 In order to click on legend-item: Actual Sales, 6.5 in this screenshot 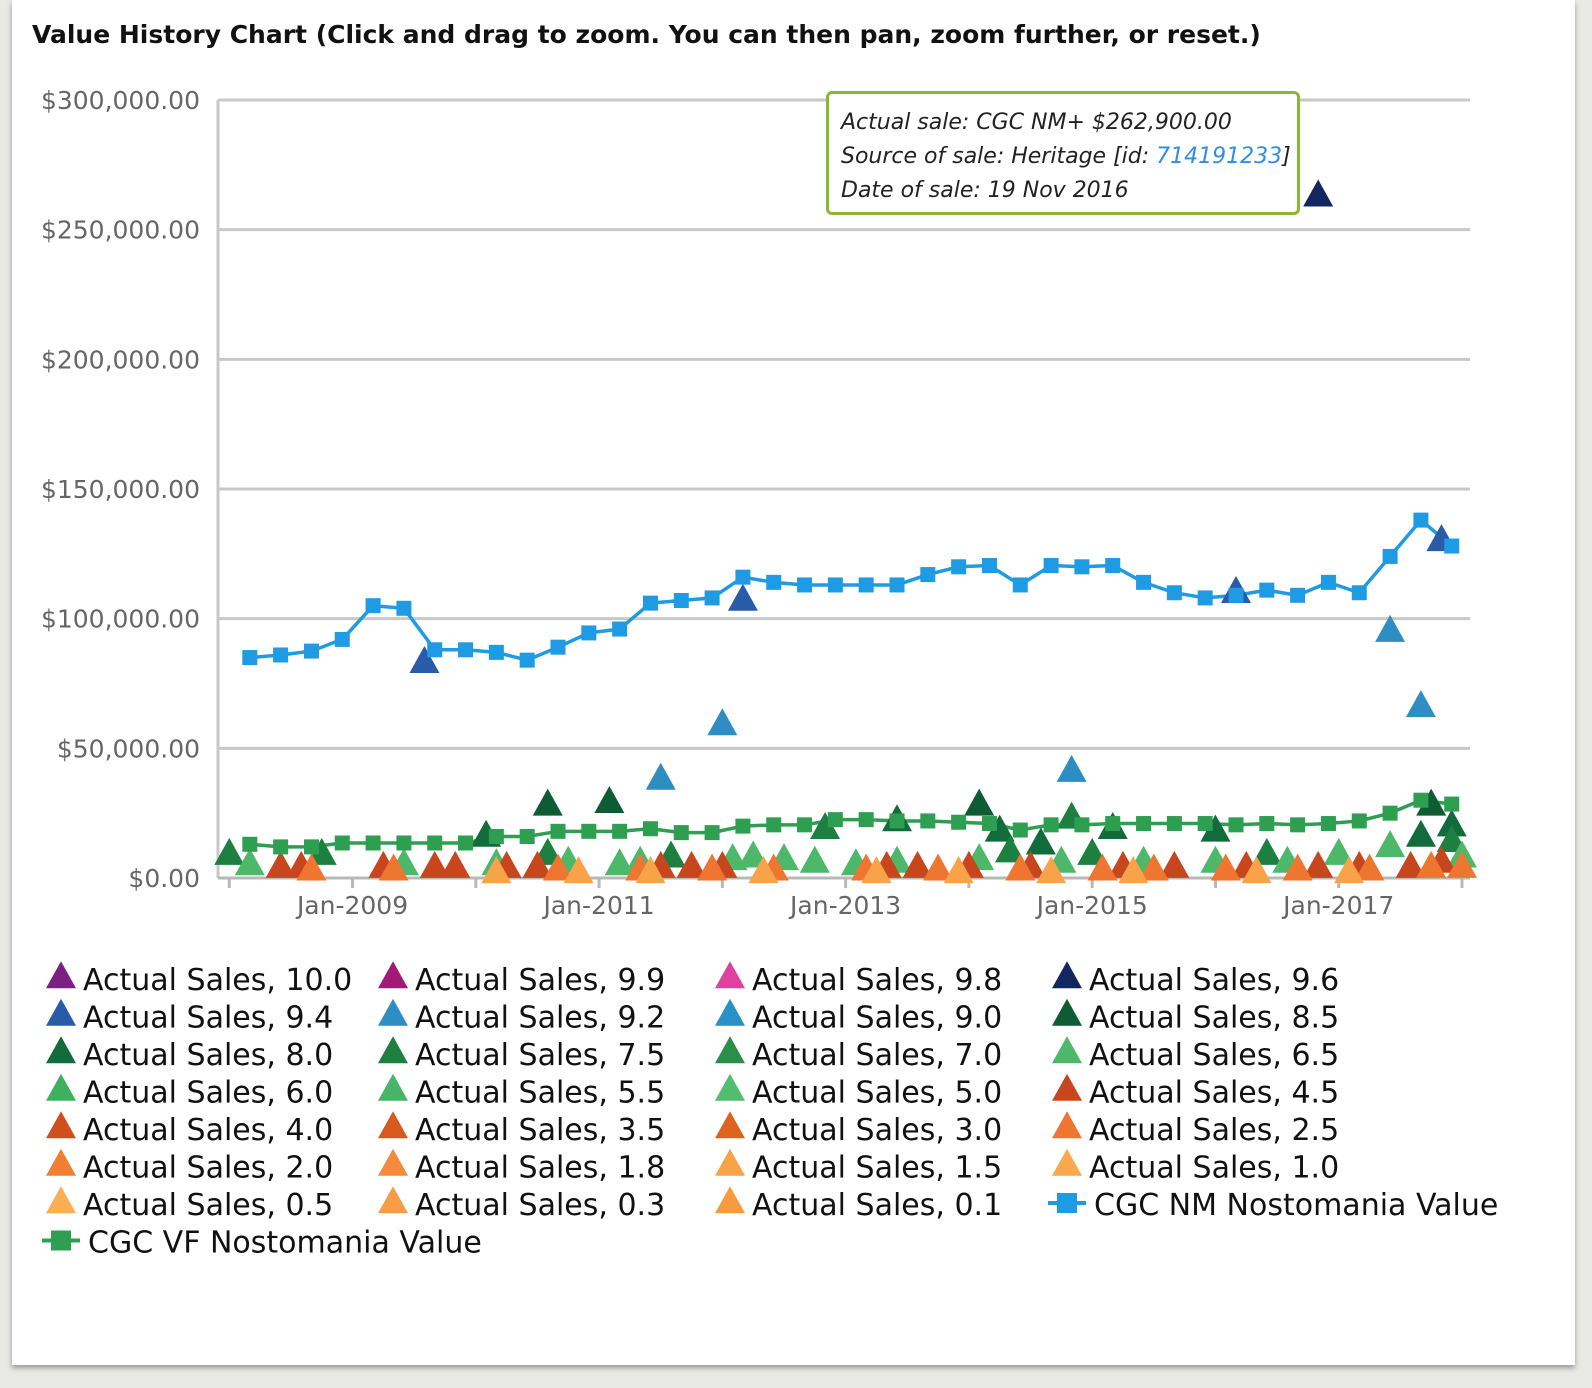, I will do `click(1195, 1054)`.